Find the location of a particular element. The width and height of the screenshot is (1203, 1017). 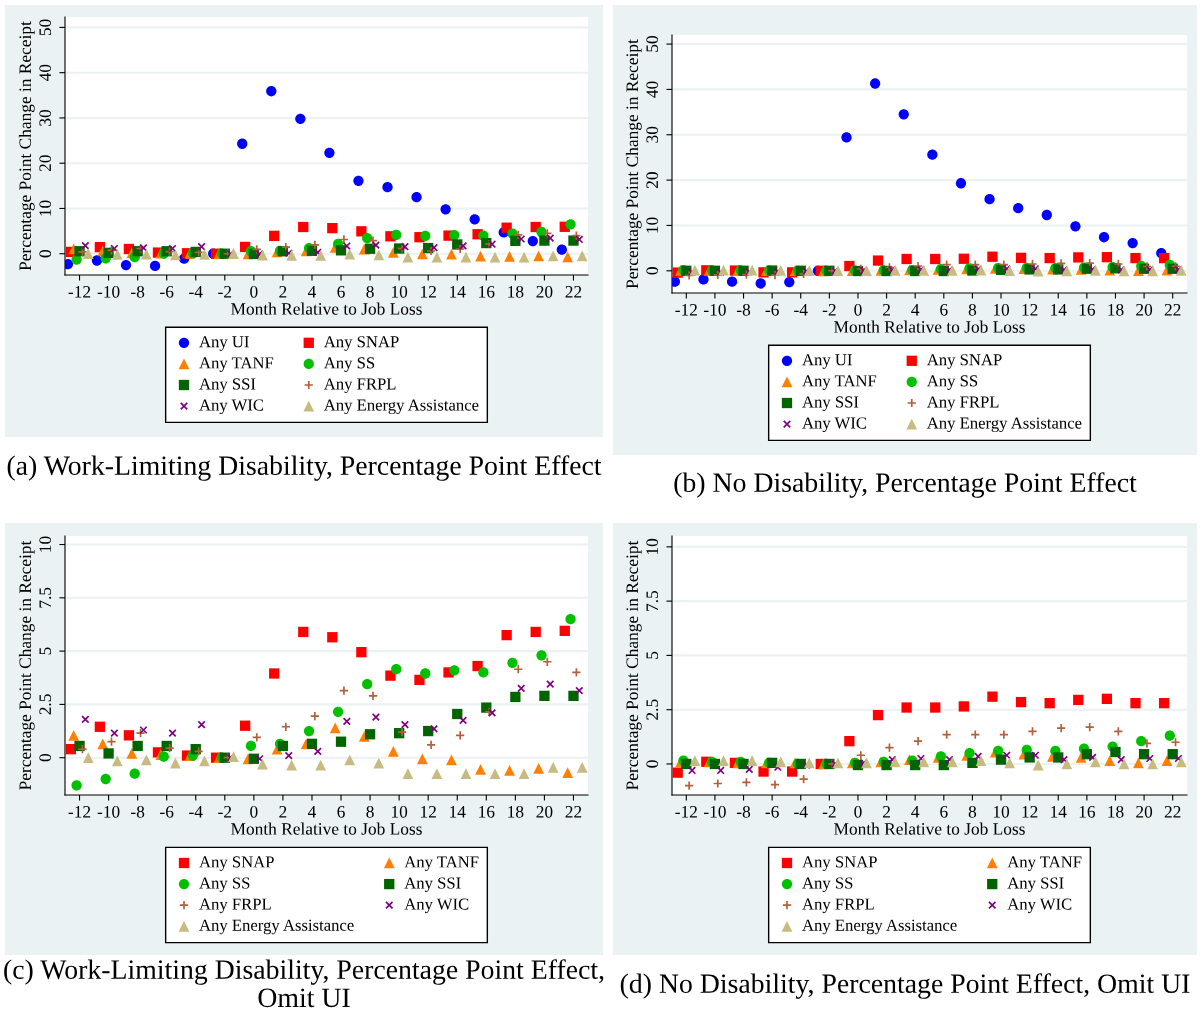

y-tick-label: 20 is located at coordinates (45, 163).